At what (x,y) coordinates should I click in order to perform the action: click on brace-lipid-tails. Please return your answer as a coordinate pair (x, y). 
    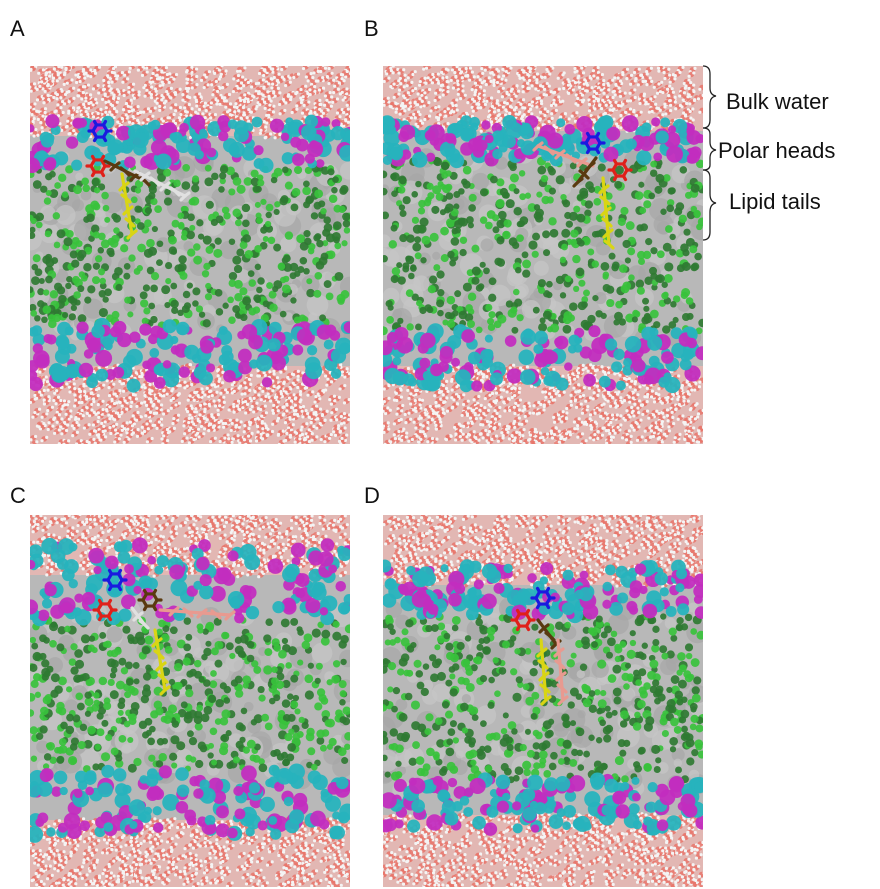
    Looking at the image, I should click on (709, 205).